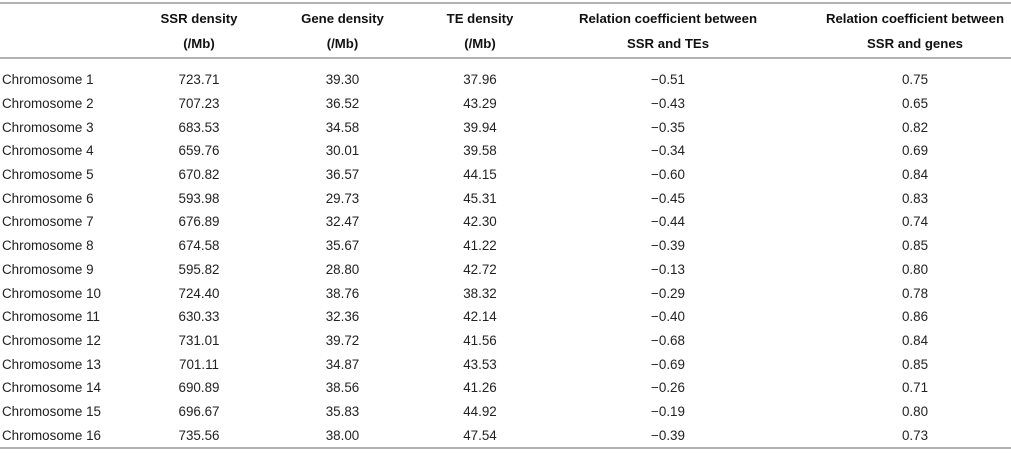 The height and width of the screenshot is (454, 1011). What do you see at coordinates (51, 388) in the screenshot?
I see `row-label: Chromosome 14` at bounding box center [51, 388].